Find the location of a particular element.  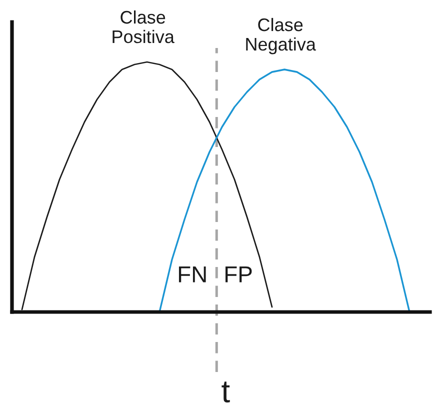

series-label: Clase Negativa is located at coordinates (281, 36).